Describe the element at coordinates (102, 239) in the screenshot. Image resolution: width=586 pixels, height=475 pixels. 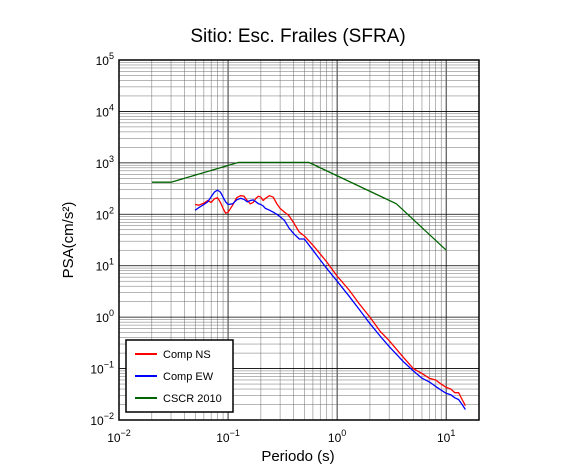
I see `y-tick-labels: 10⁻² 10⁻¹ 10⁰ 10¹ 10² 10³ 10⁴ 10⁵` at that location.